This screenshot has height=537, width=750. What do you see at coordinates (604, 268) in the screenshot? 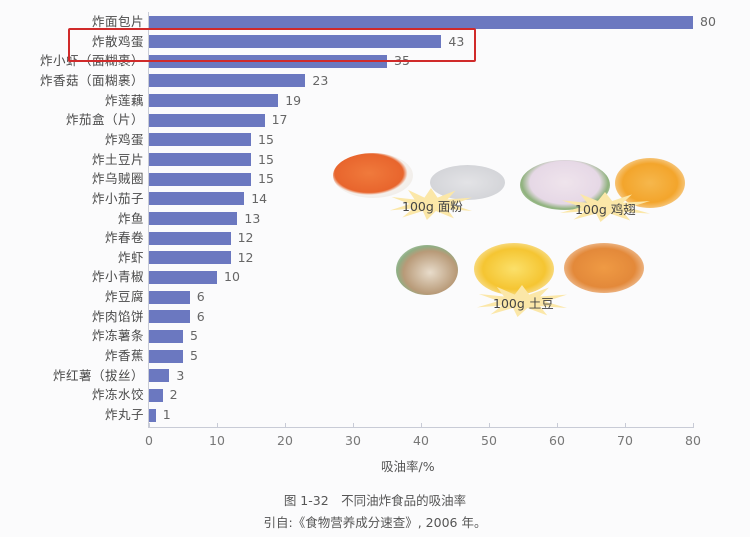
I see `potato-shreds-image` at bounding box center [604, 268].